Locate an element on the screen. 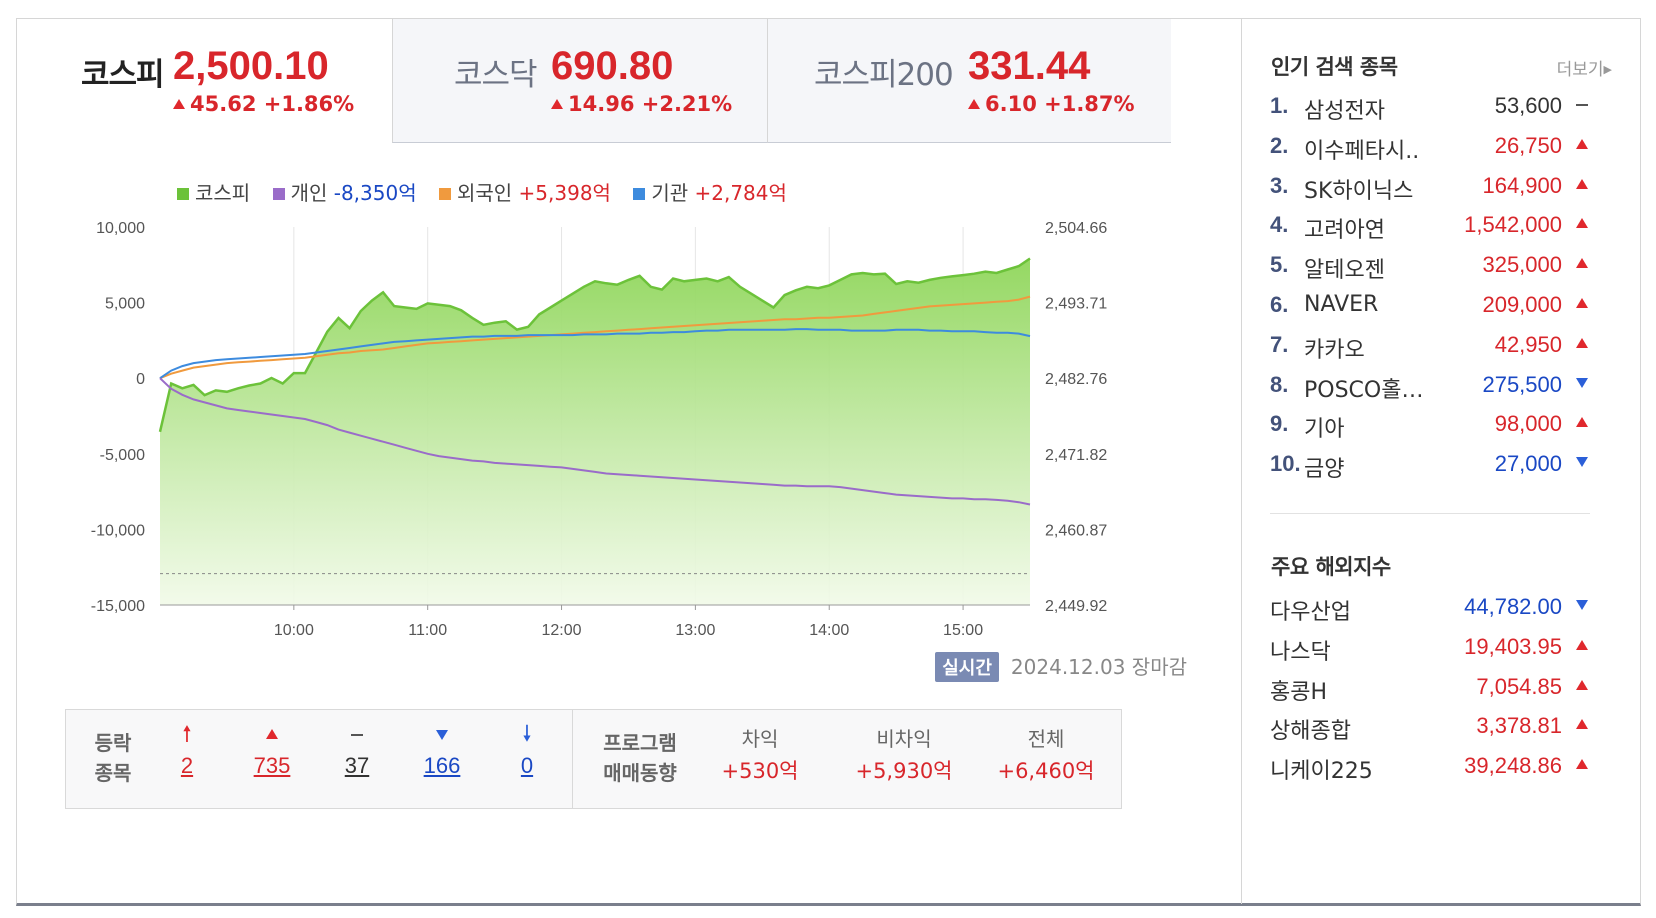  market-status: 장마감 is located at coordinates (1159, 667).